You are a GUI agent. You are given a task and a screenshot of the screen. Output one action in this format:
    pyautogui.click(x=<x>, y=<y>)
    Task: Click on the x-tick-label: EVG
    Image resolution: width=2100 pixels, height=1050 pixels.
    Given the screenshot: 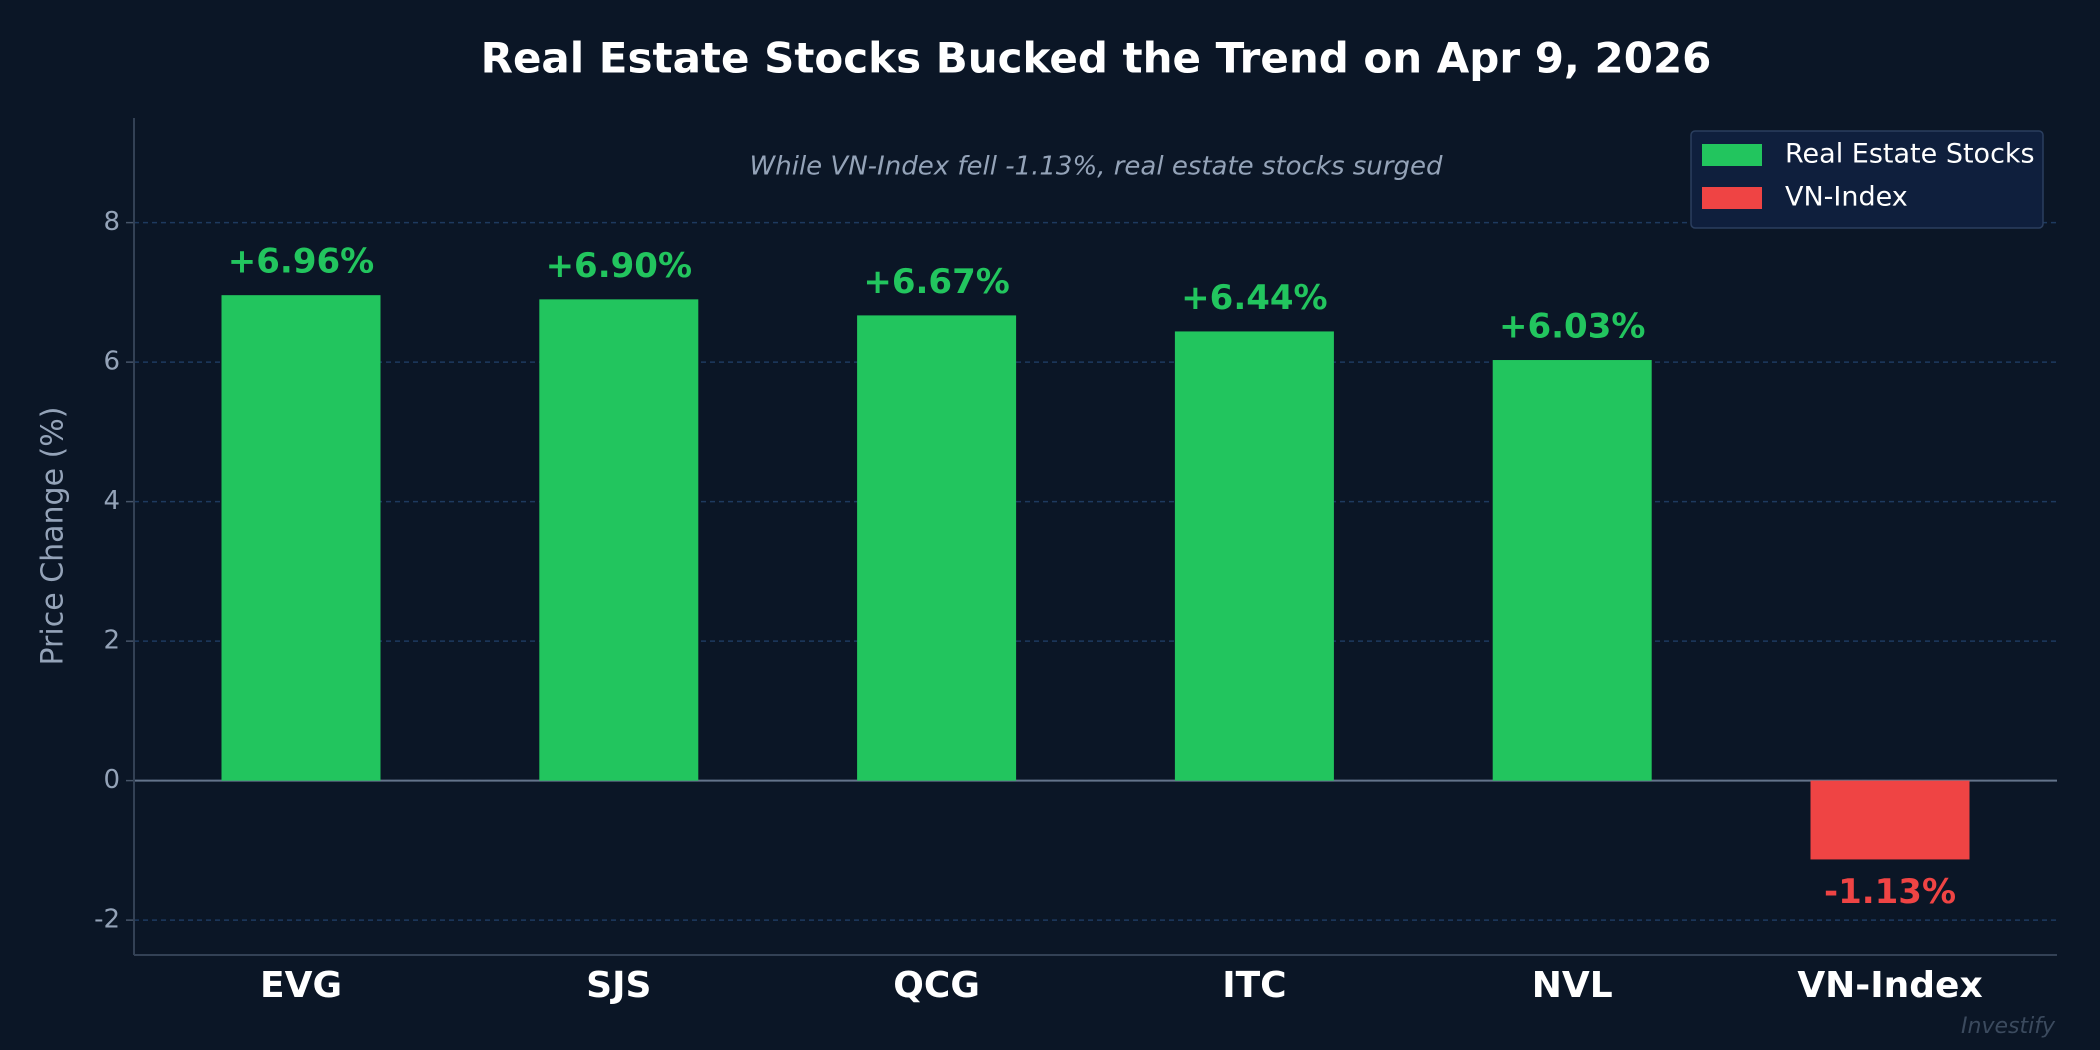 What is the action you would take?
    pyautogui.click(x=301, y=985)
    